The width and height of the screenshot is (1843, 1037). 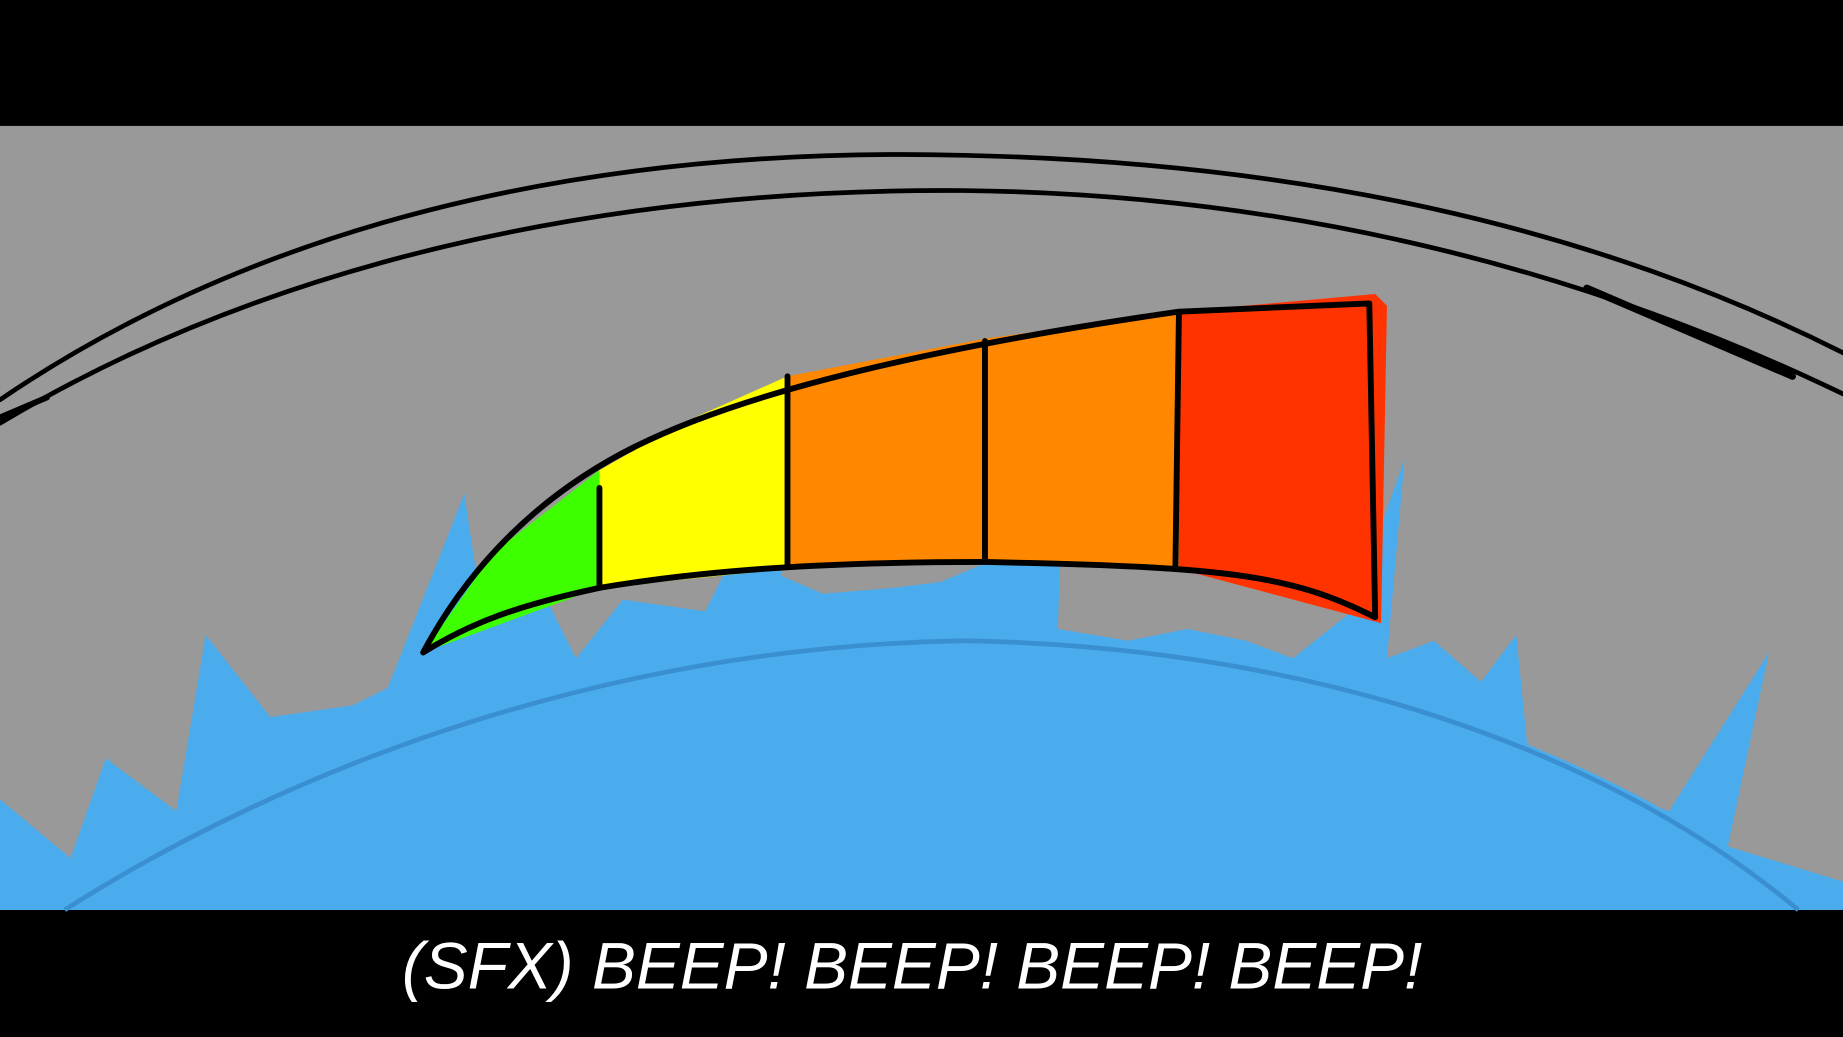 I want to click on gauge-red, so click(x=1282, y=459).